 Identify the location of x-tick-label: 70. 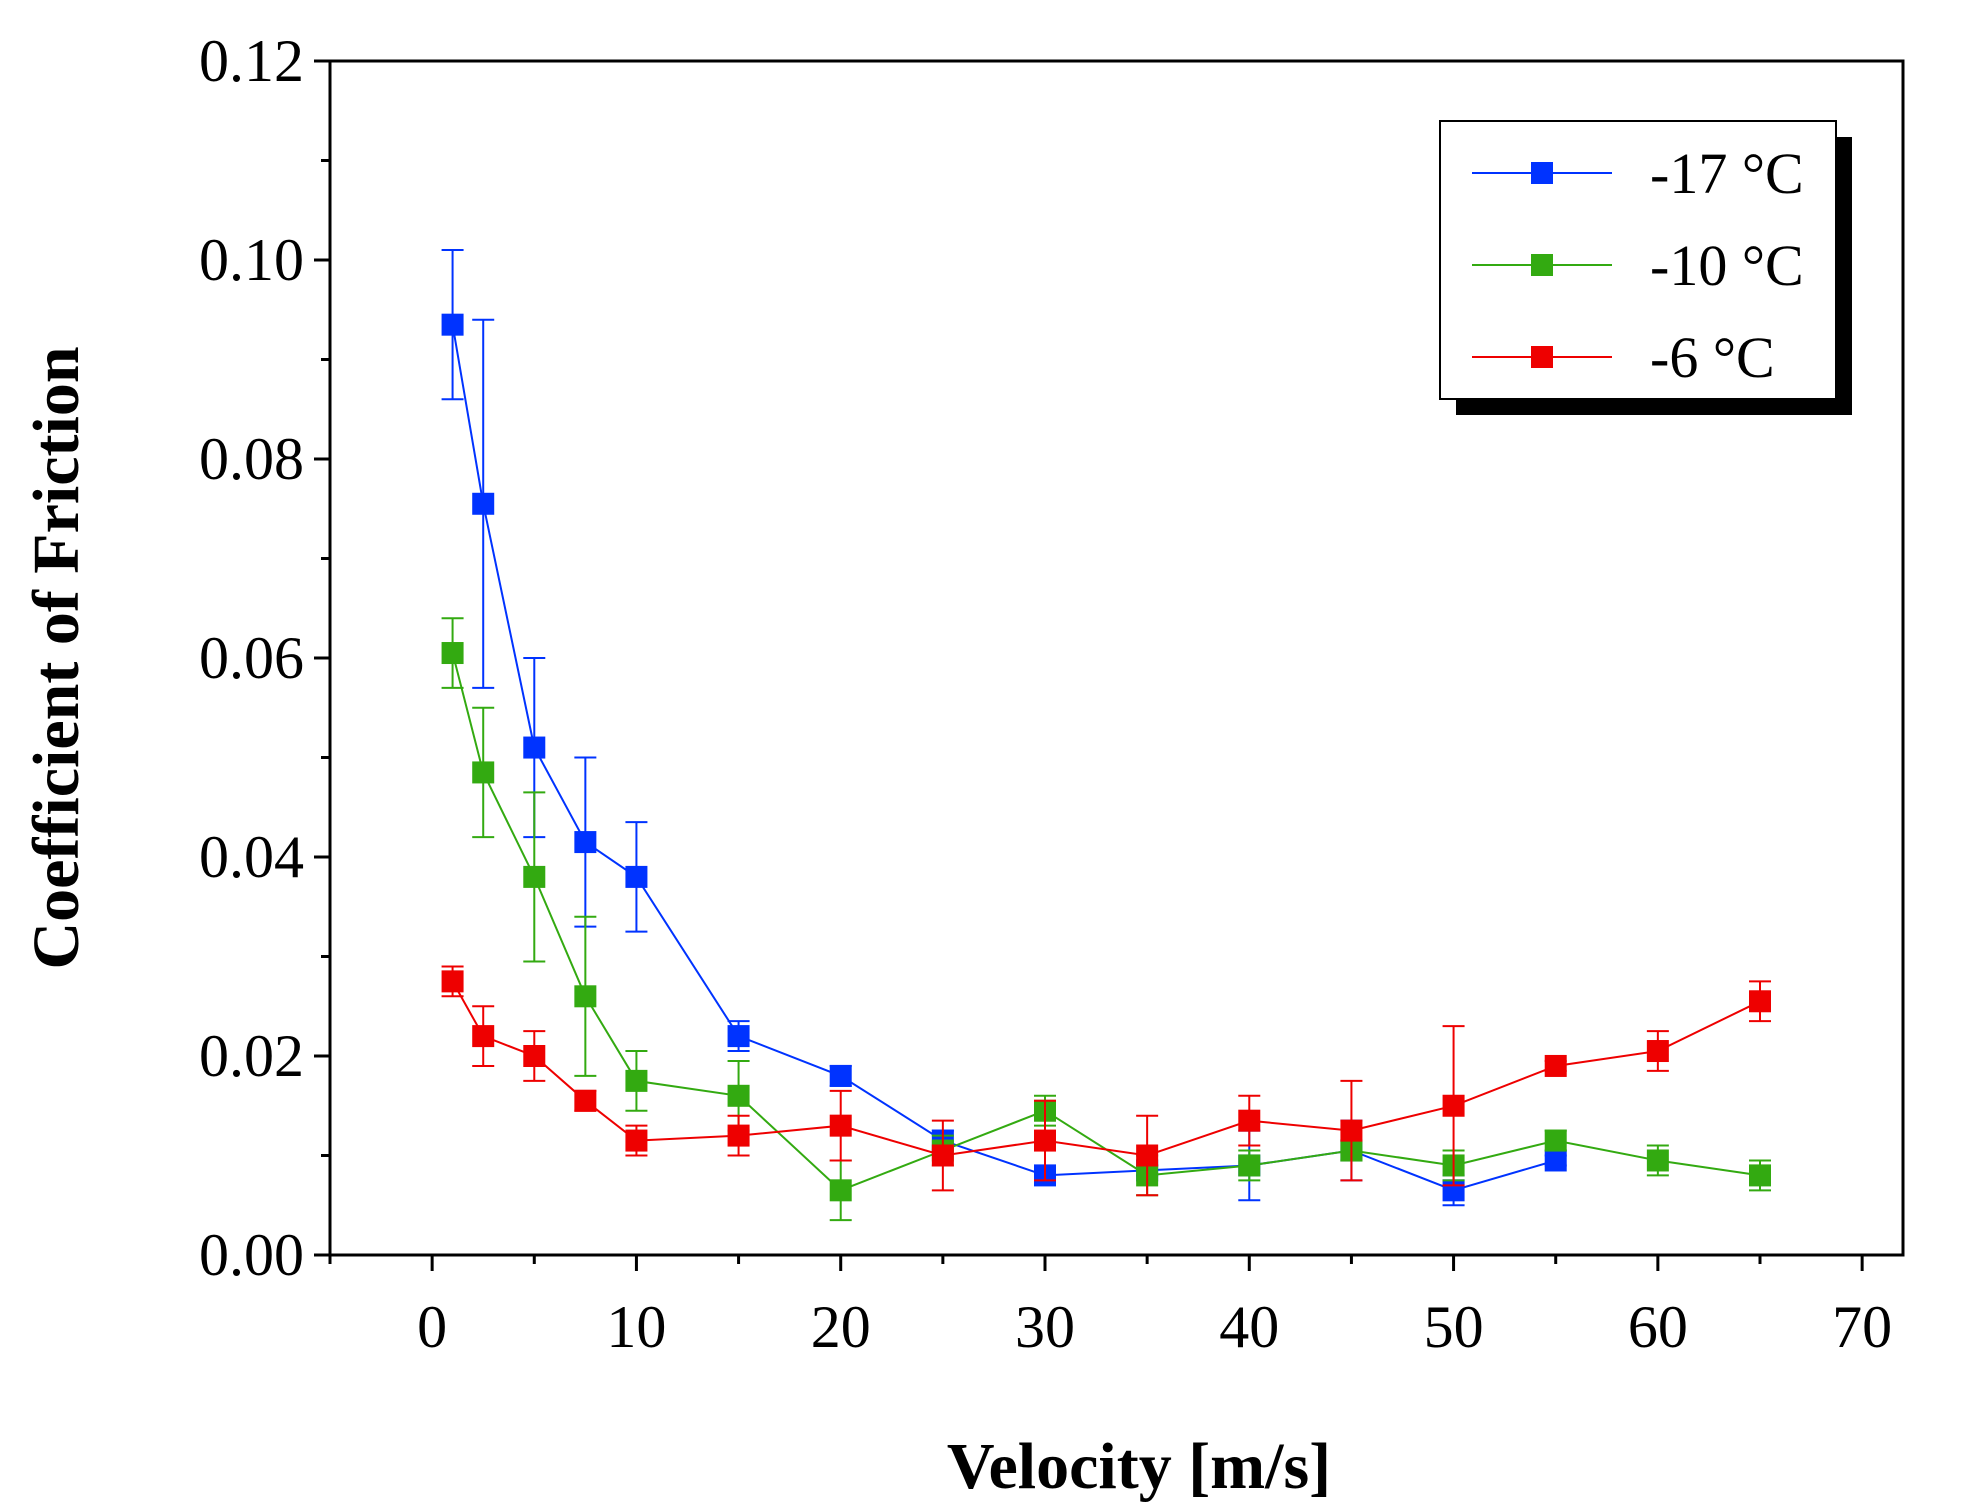
(1862, 1327).